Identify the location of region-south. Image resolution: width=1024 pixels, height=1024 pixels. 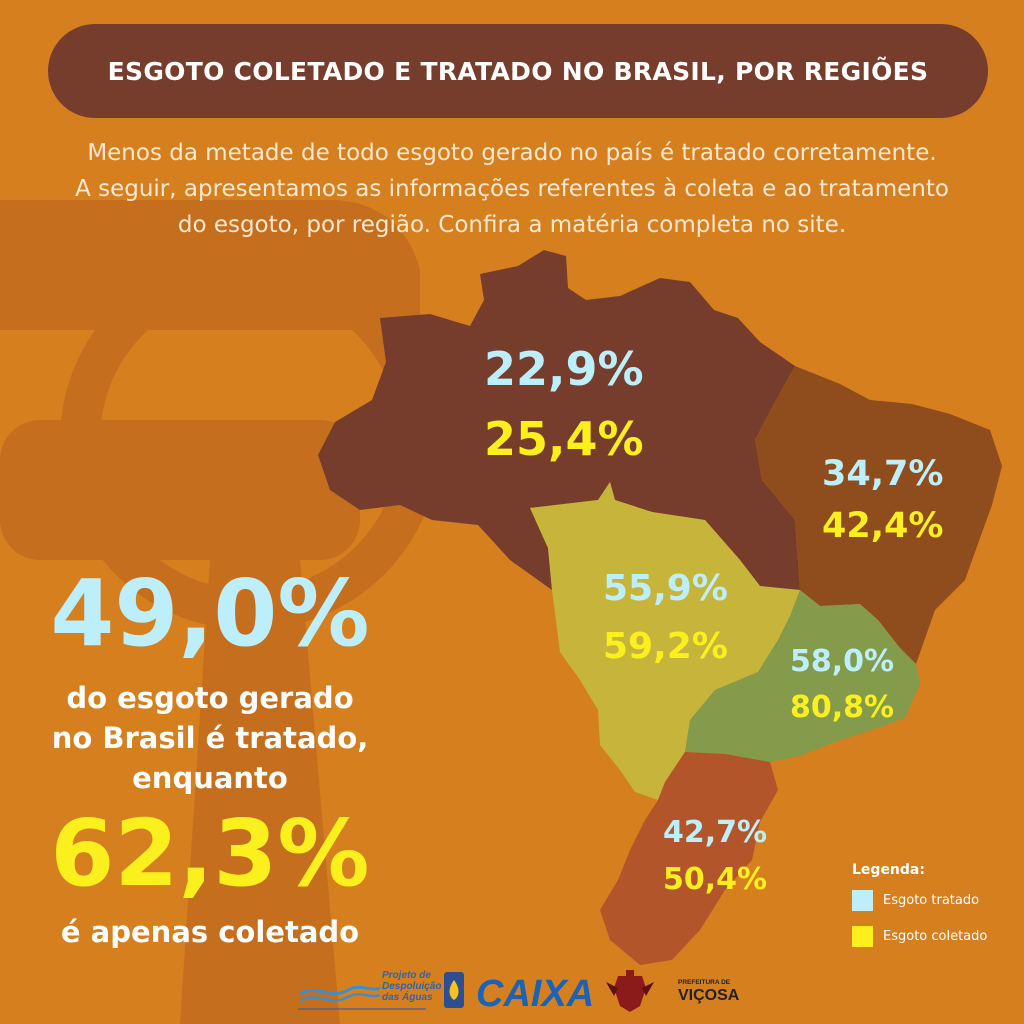
(689, 858).